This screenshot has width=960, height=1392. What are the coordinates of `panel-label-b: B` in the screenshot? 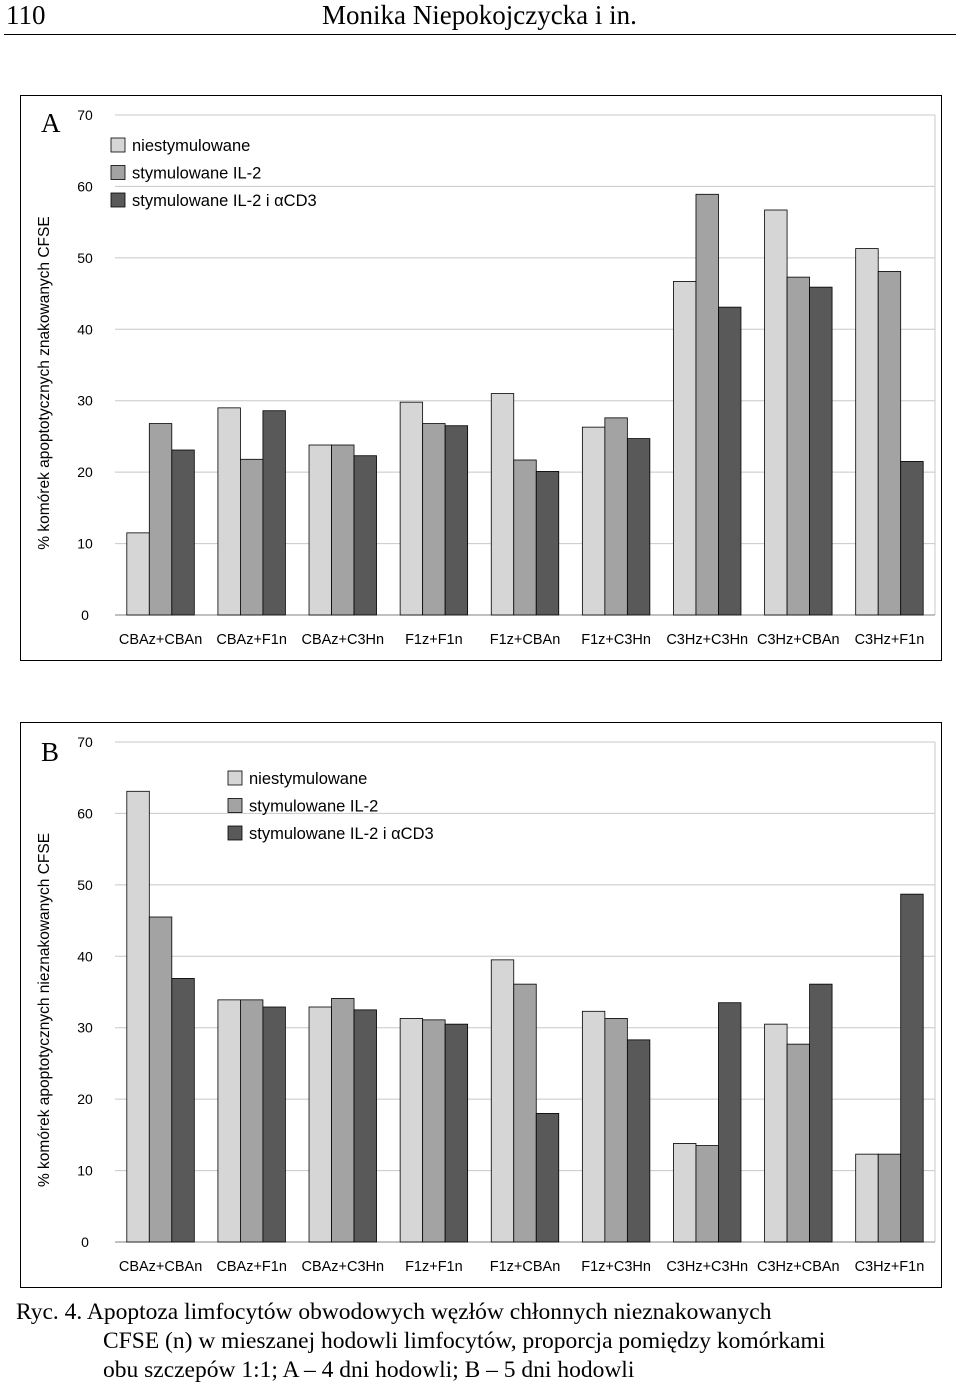 It's located at (50, 752).